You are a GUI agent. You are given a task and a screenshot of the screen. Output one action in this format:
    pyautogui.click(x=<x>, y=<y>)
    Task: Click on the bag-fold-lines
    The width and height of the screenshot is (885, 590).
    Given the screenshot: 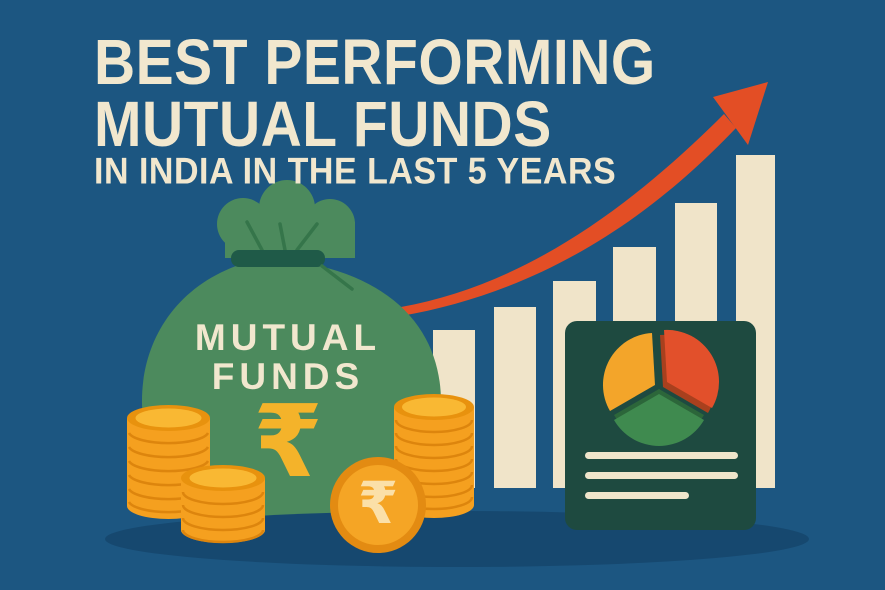 What is the action you would take?
    pyautogui.click(x=282, y=236)
    